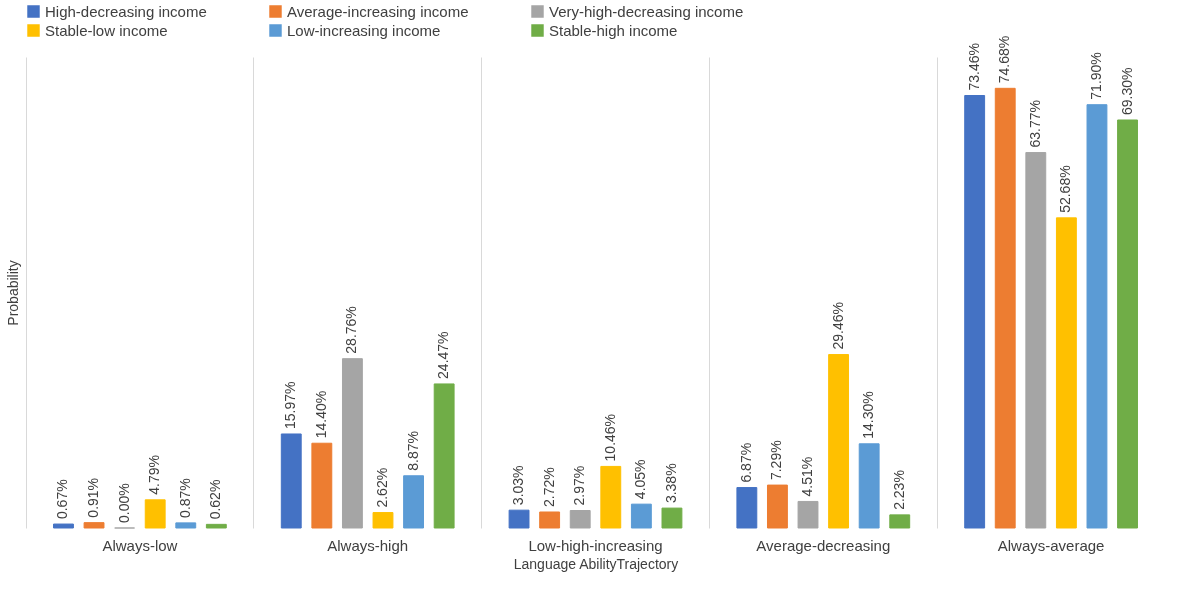 This screenshot has width=1195, height=597. I want to click on data-label: 10.46%, so click(609, 437).